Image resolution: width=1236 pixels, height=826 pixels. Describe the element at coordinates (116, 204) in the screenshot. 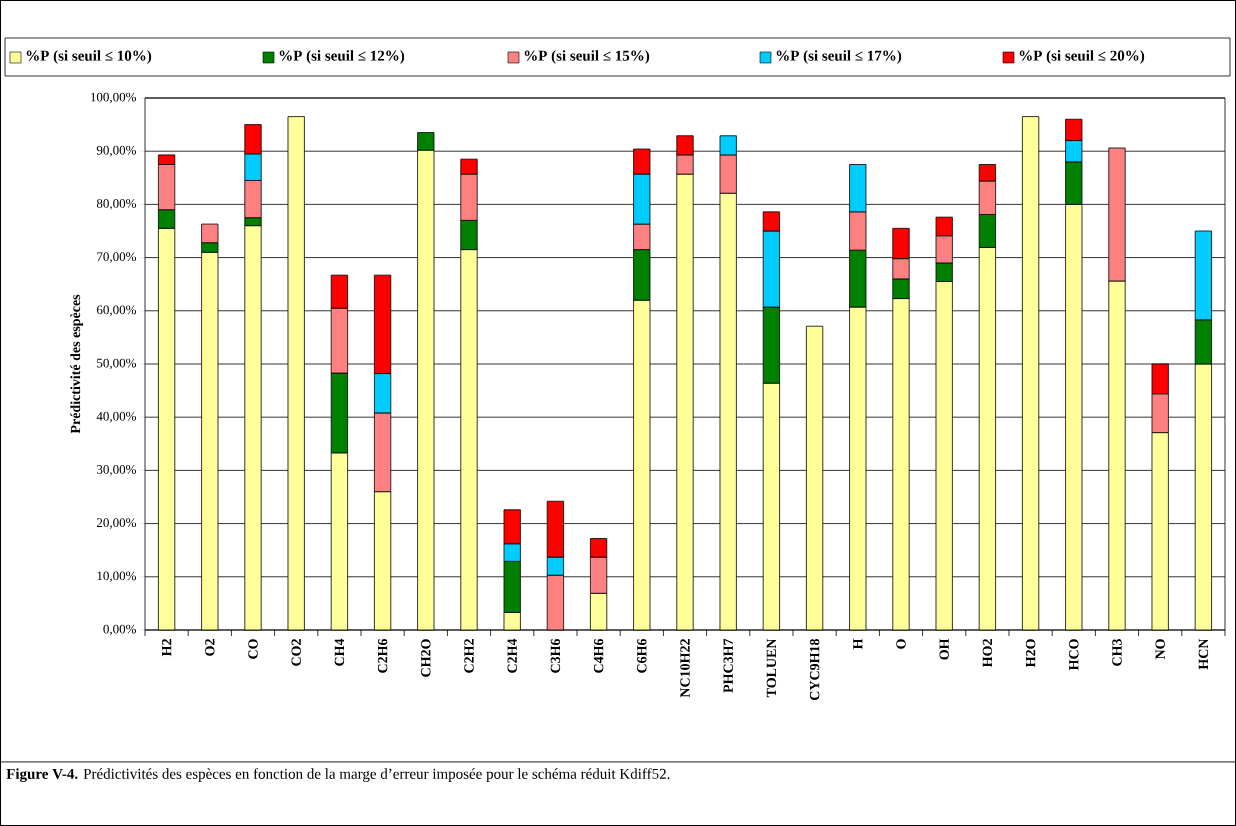

I see `y-tick-label: 80,00%` at that location.